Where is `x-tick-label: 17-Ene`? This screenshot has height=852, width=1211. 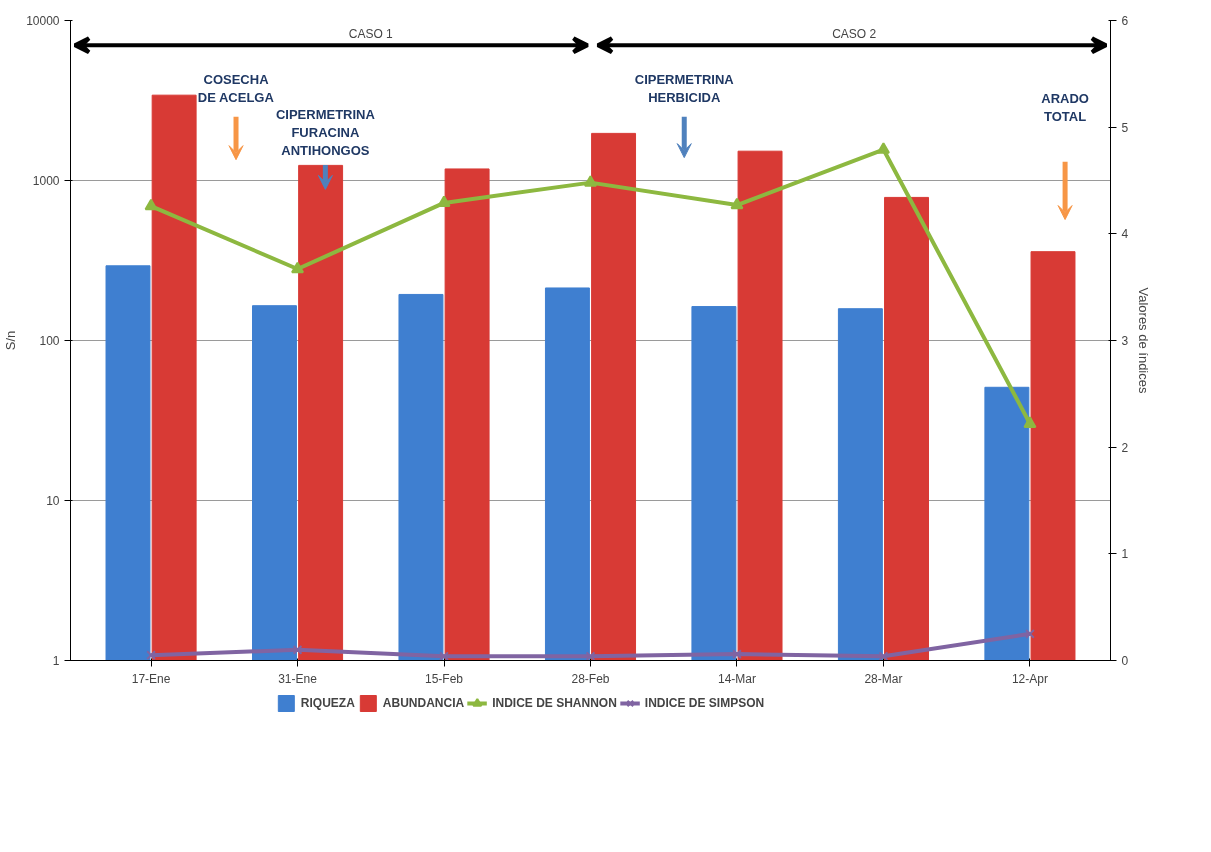
x-tick-label: 17-Ene is located at coordinates (151, 678).